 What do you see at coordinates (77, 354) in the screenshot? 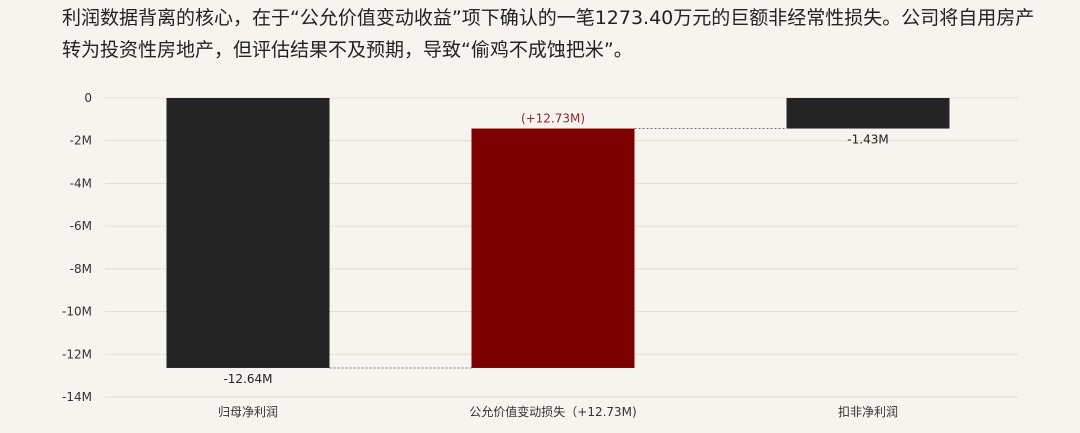
I see `y-tick-label: -12M` at bounding box center [77, 354].